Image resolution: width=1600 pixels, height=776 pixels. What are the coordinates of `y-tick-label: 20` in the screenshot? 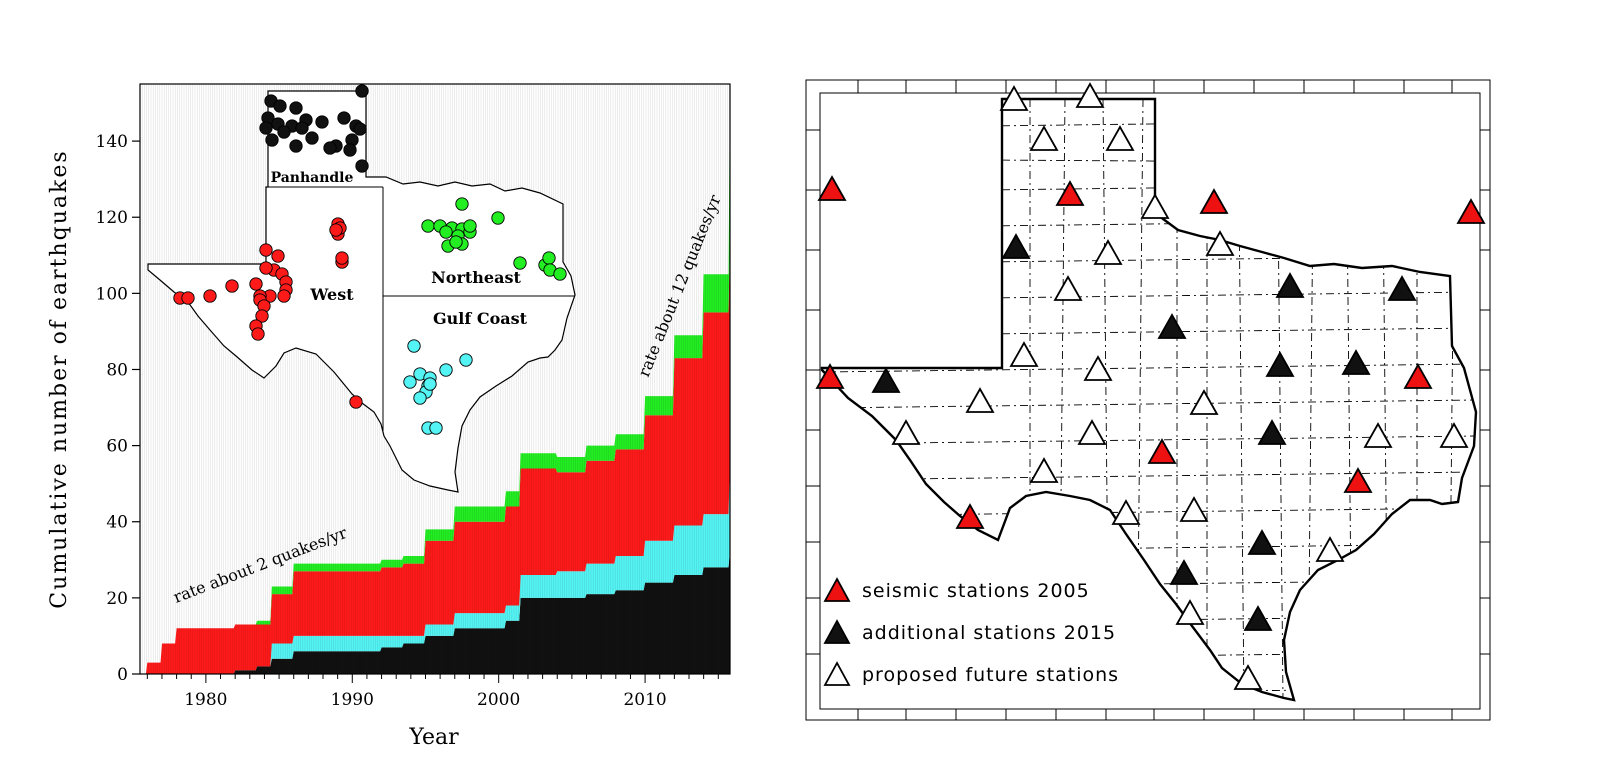 It's located at (117, 599).